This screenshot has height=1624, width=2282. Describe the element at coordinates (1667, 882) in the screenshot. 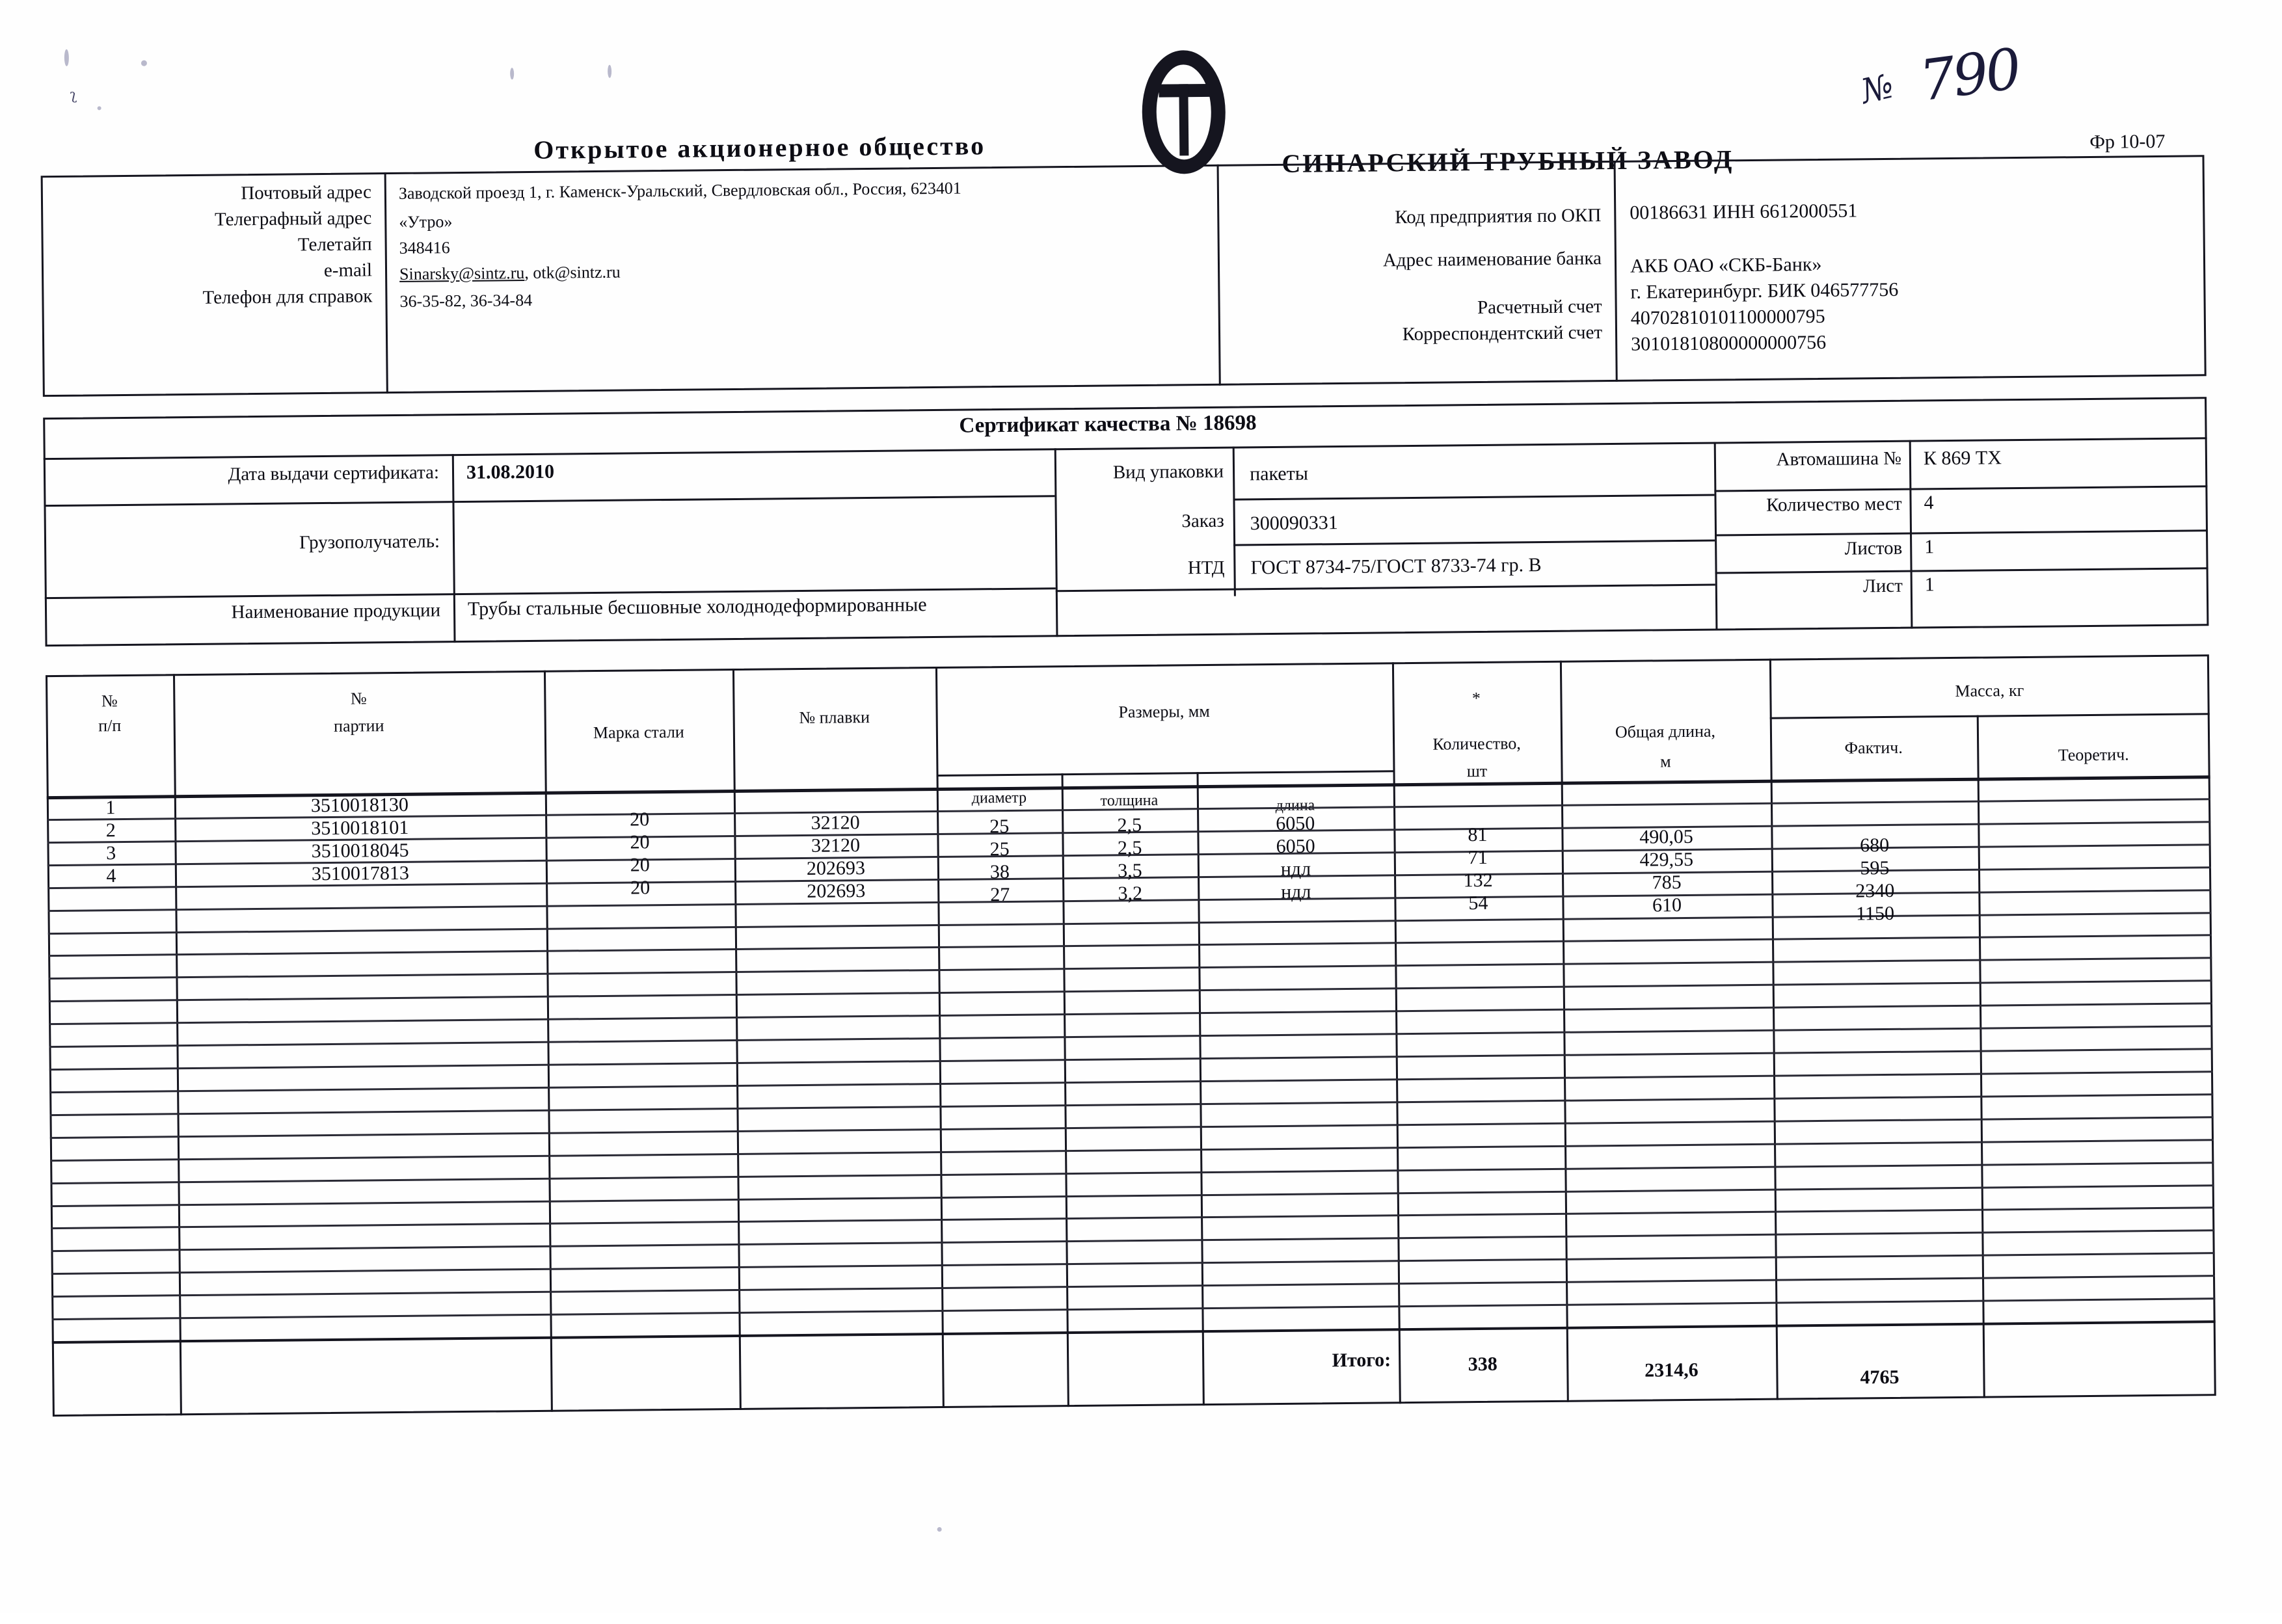

I see `cell-total-len: 785` at that location.